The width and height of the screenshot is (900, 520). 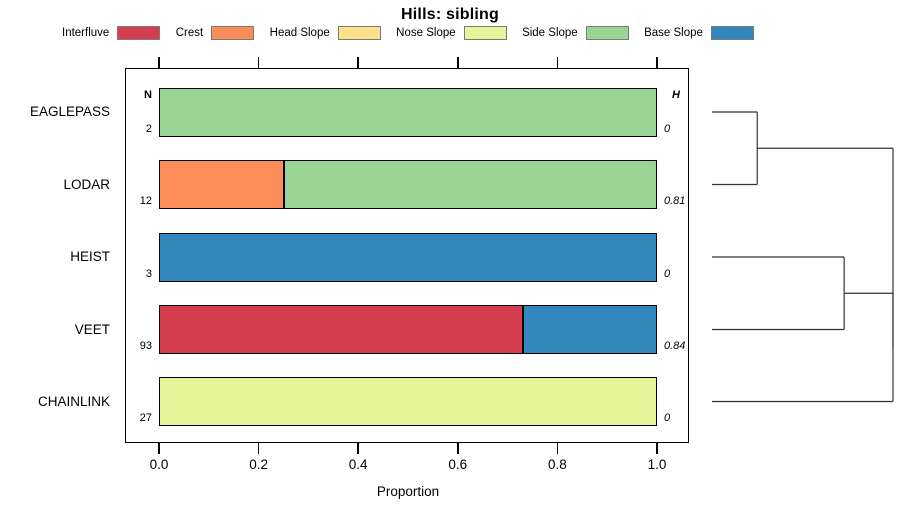 What do you see at coordinates (258, 464) in the screenshot?
I see `axis-tick-label: 0.2` at bounding box center [258, 464].